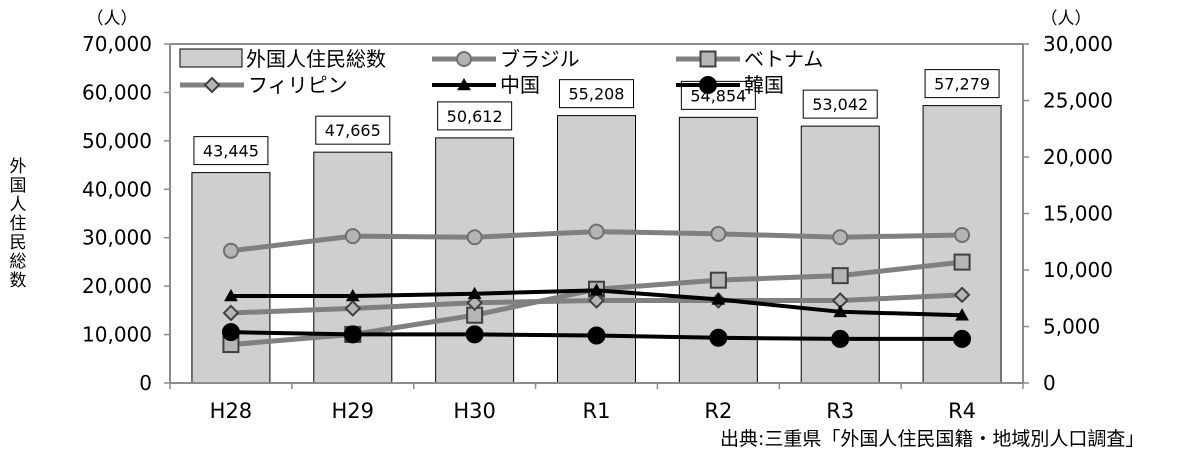  I want to click on left-tick-label: 60,000, so click(117, 92).